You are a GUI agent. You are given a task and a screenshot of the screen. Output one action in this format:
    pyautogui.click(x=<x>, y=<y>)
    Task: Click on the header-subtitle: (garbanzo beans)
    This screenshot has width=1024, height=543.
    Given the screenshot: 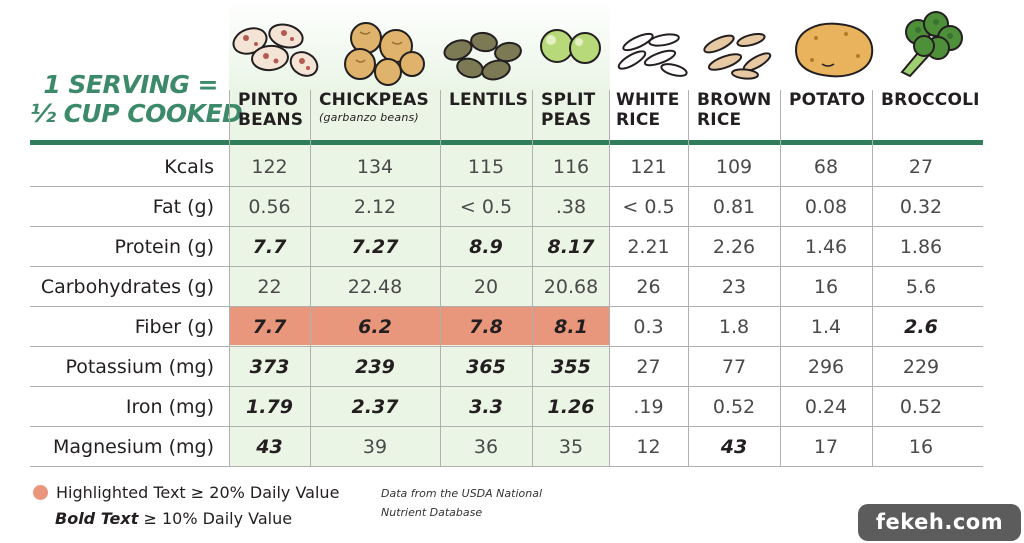 What is the action you would take?
    pyautogui.click(x=369, y=117)
    